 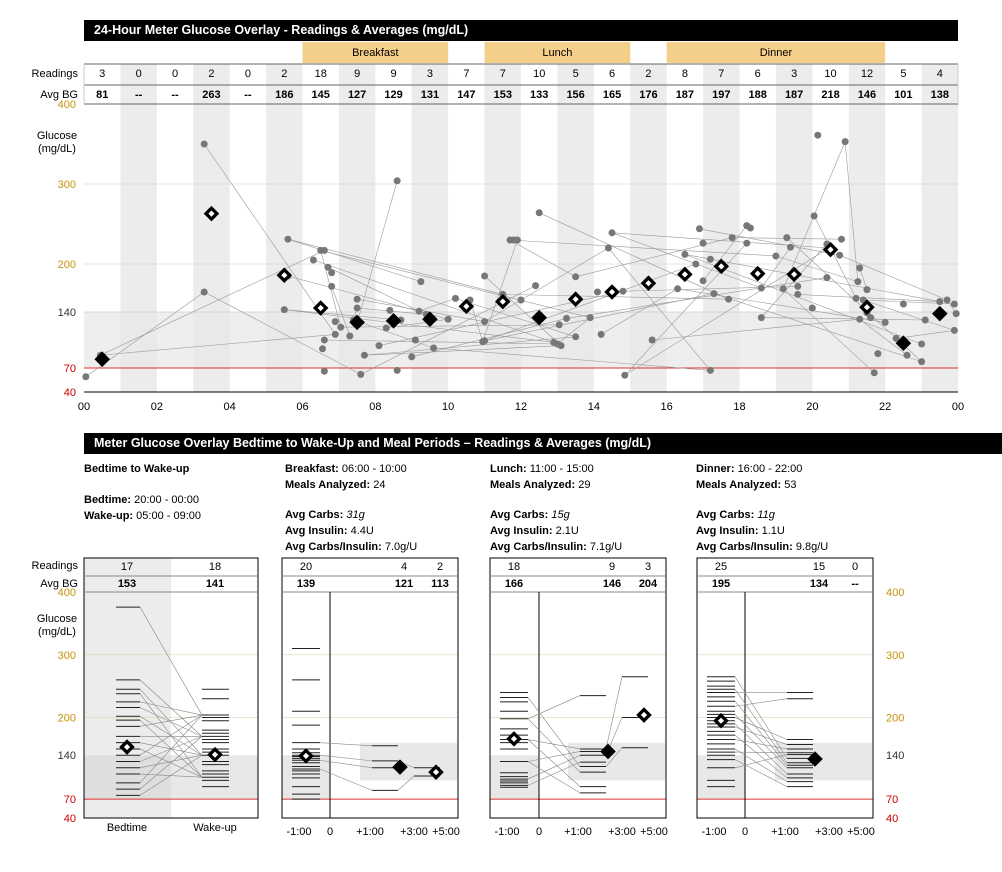 I want to click on readings-count: 3, so click(x=430, y=74).